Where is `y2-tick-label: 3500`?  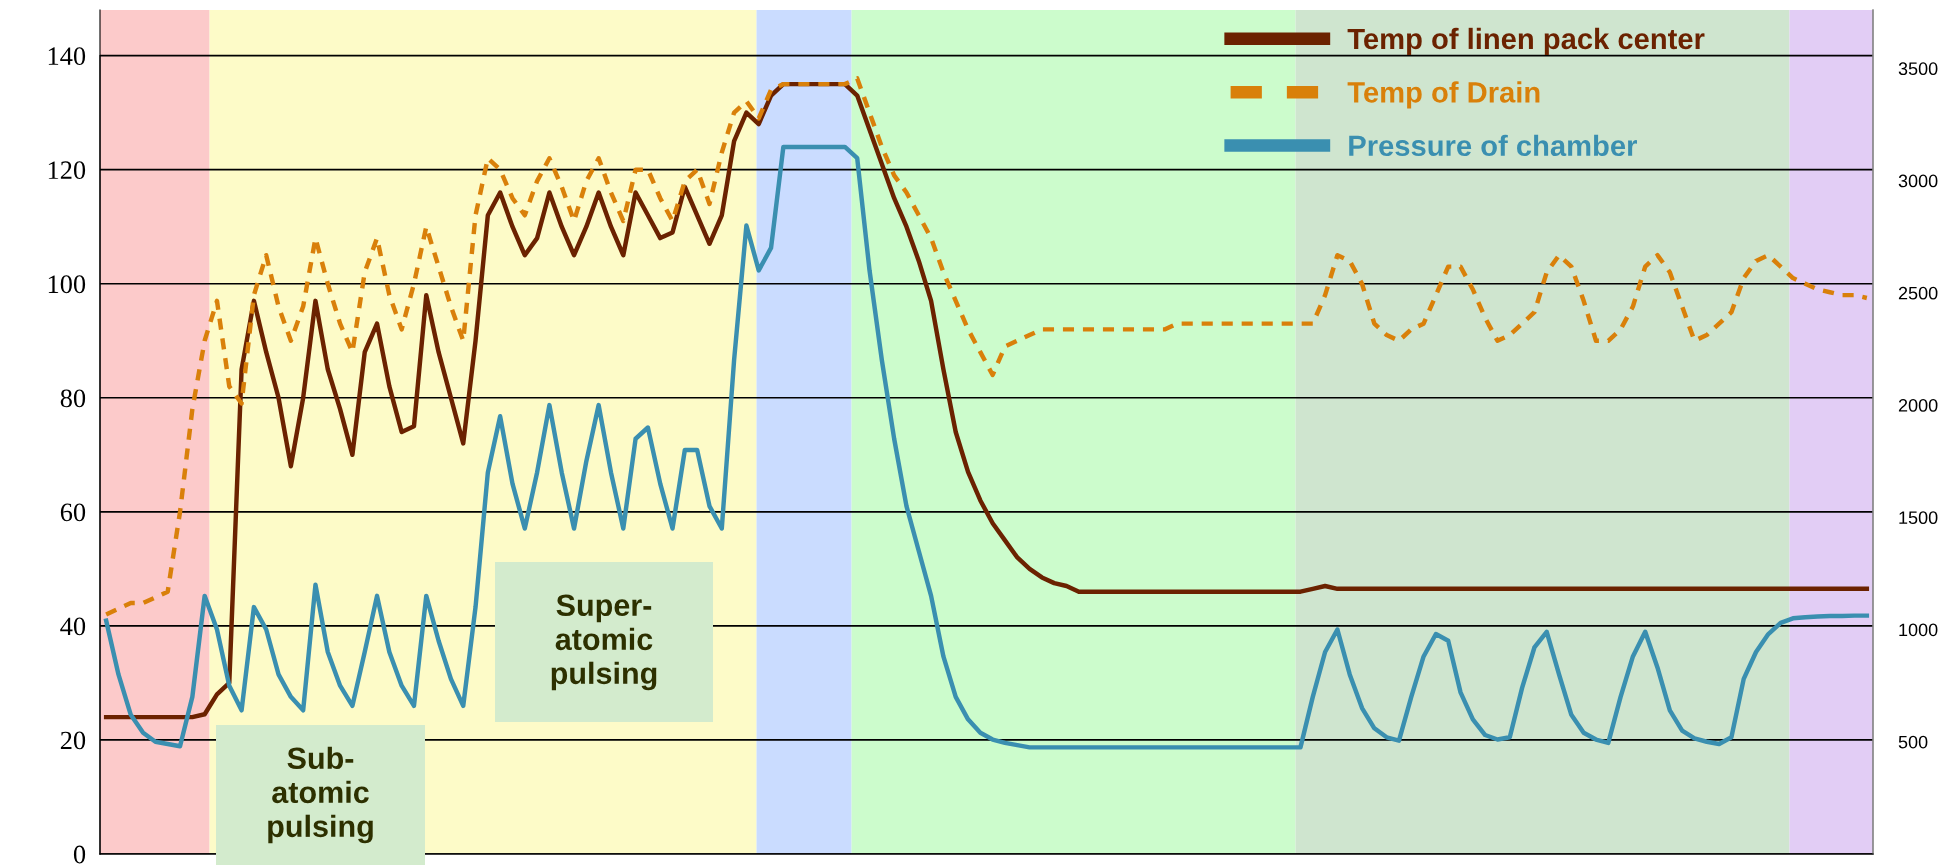 y2-tick-label: 3500 is located at coordinates (1918, 69).